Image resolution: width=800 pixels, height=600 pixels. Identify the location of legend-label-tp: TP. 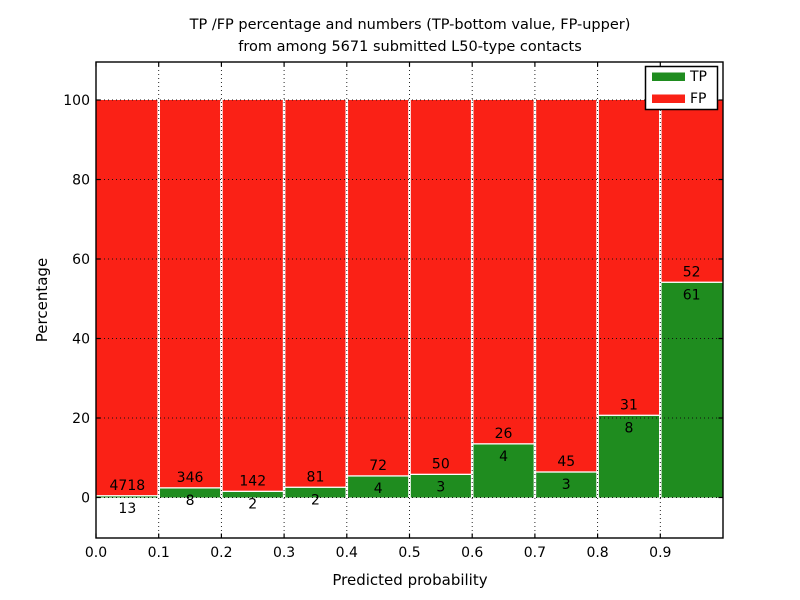
(698, 77).